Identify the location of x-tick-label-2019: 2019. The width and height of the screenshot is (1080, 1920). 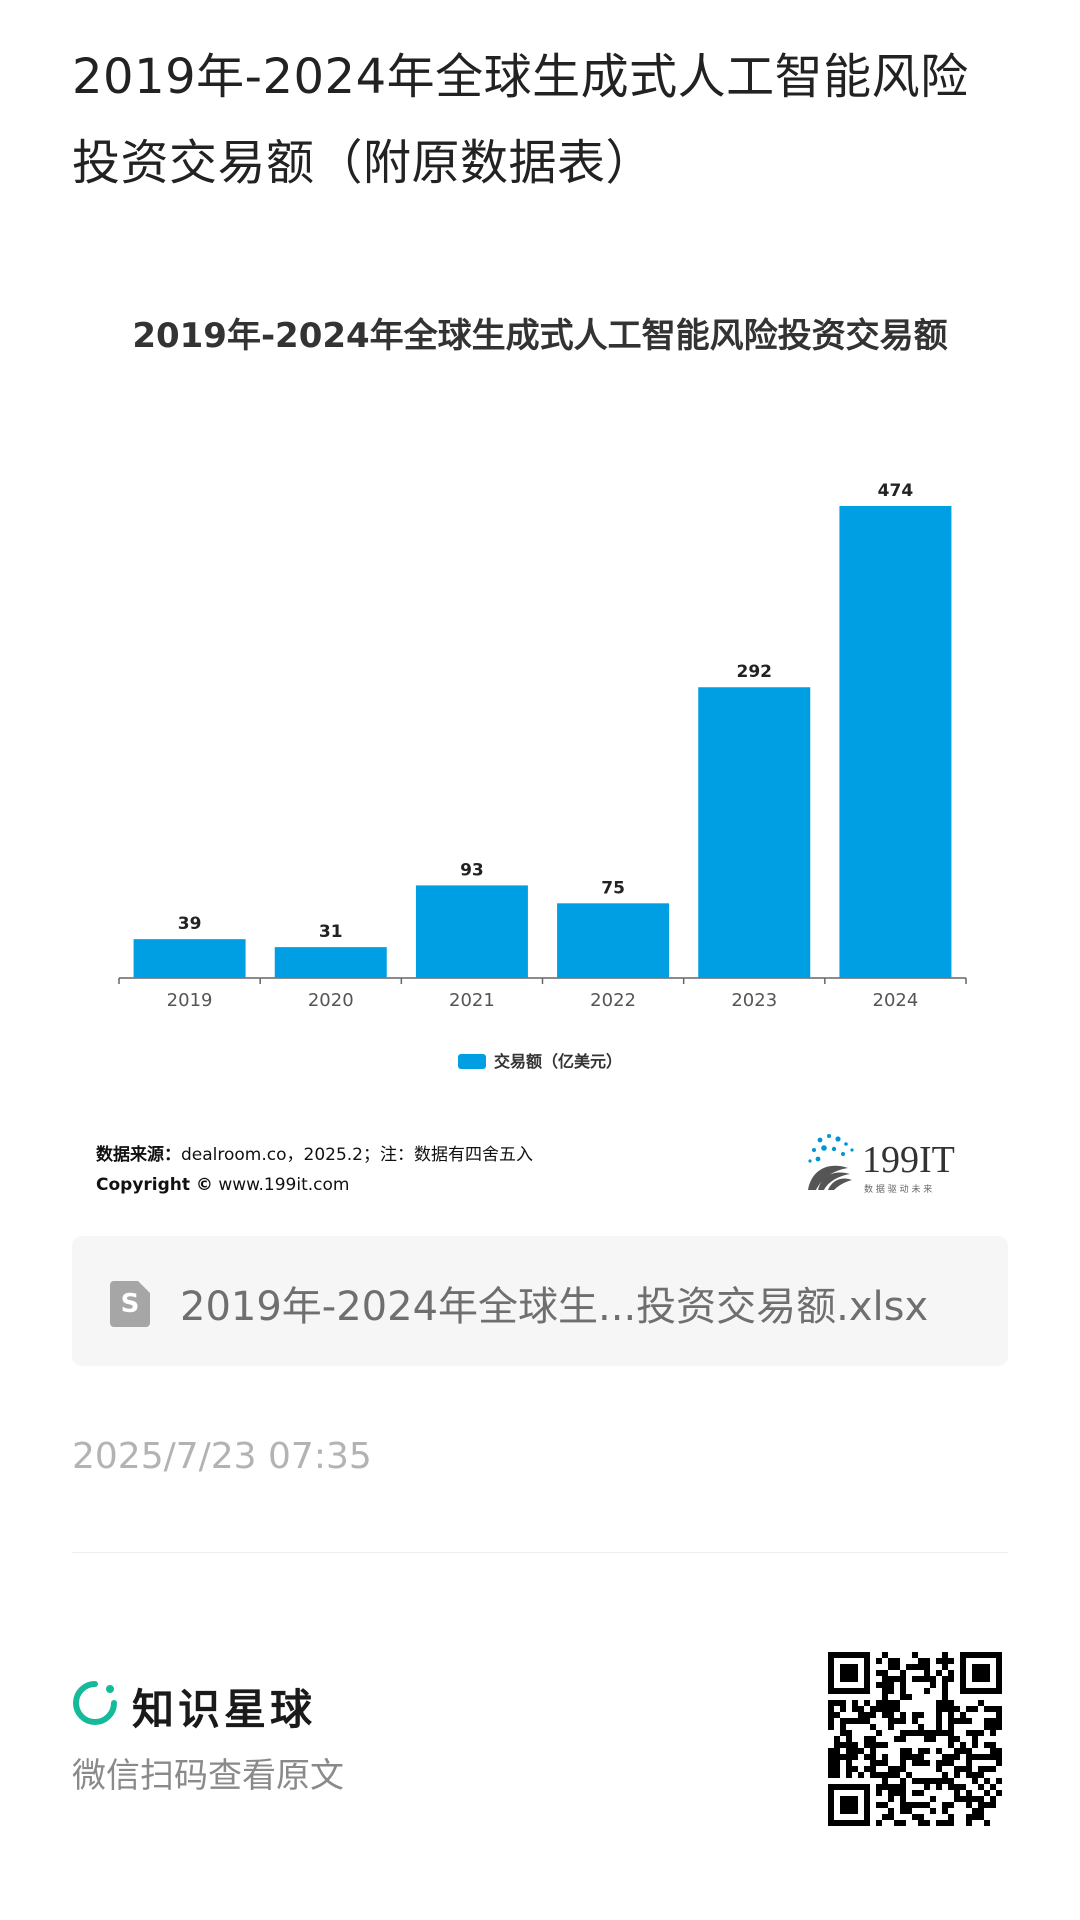
(190, 1000).